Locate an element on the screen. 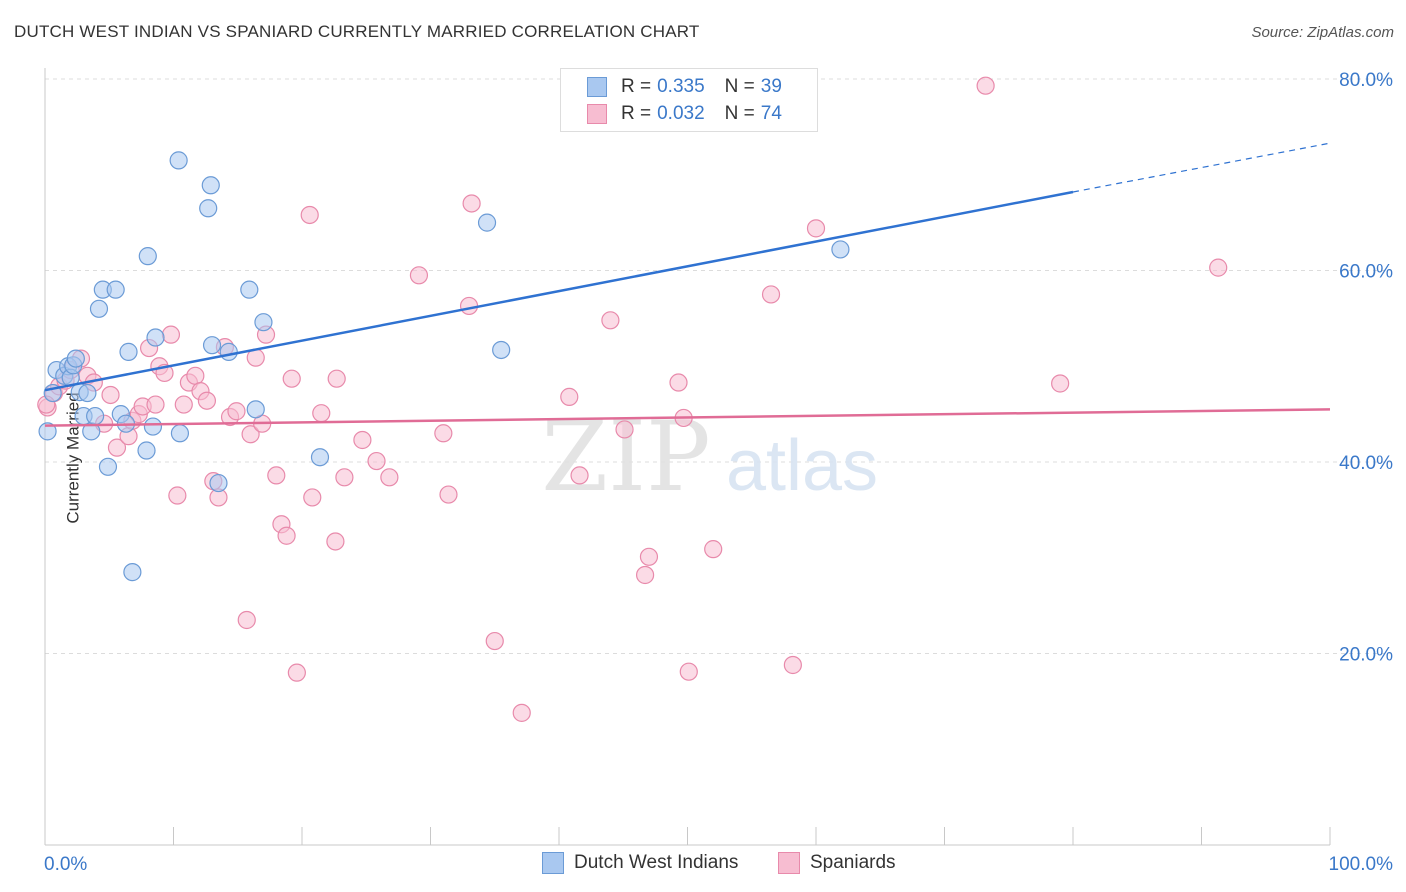 Image resolution: width=1406 pixels, height=892 pixels. legend-n-value: 39 is located at coordinates (771, 86).